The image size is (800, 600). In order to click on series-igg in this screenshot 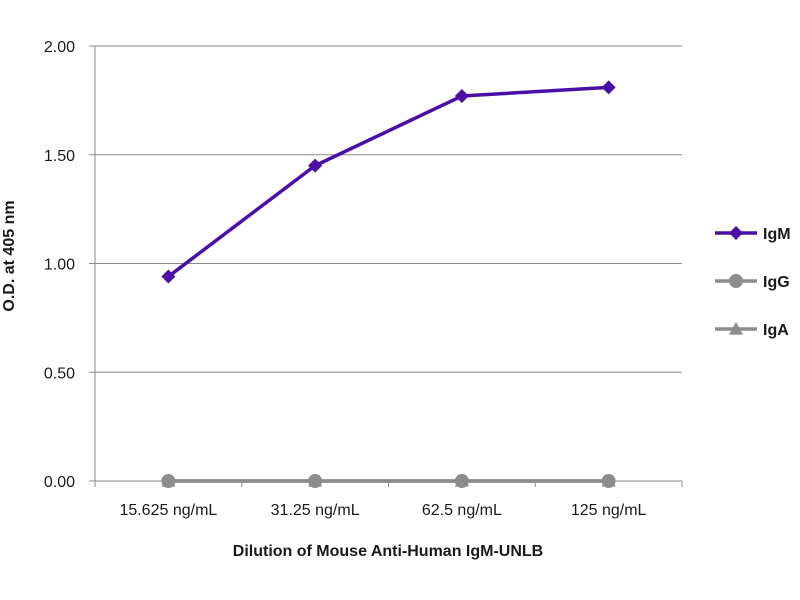, I will do `click(388, 481)`.